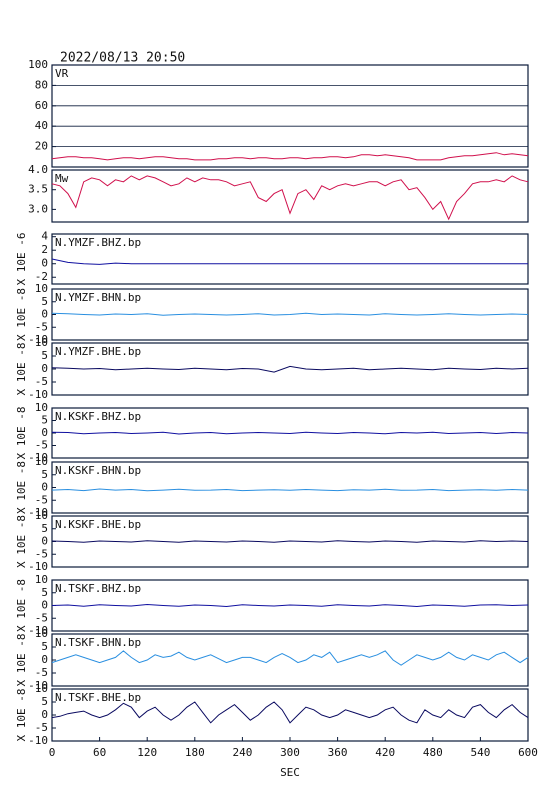 The height and width of the screenshot is (785, 554). Describe the element at coordinates (44, 236) in the screenshot. I see `y-tick-label: 4` at that location.